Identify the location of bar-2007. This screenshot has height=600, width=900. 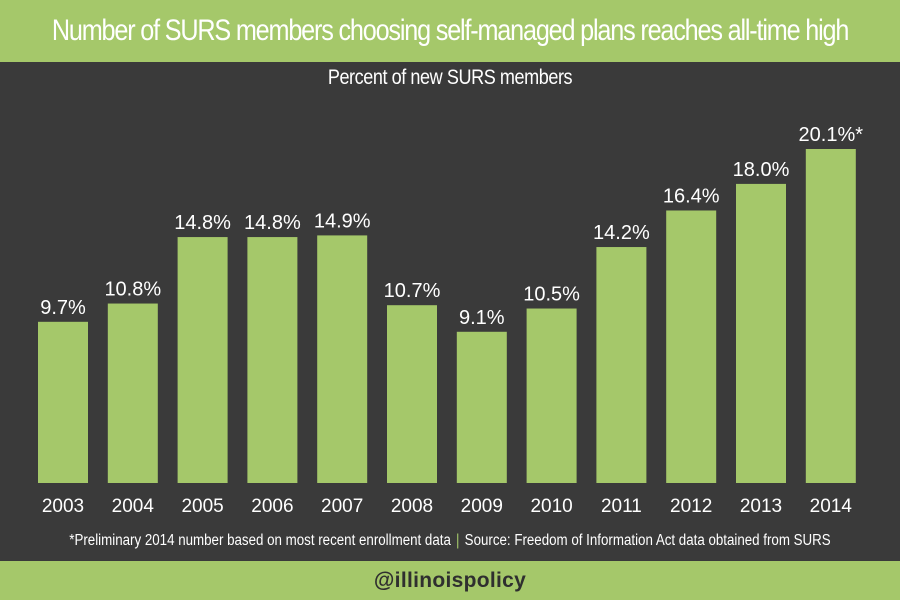
(342, 359).